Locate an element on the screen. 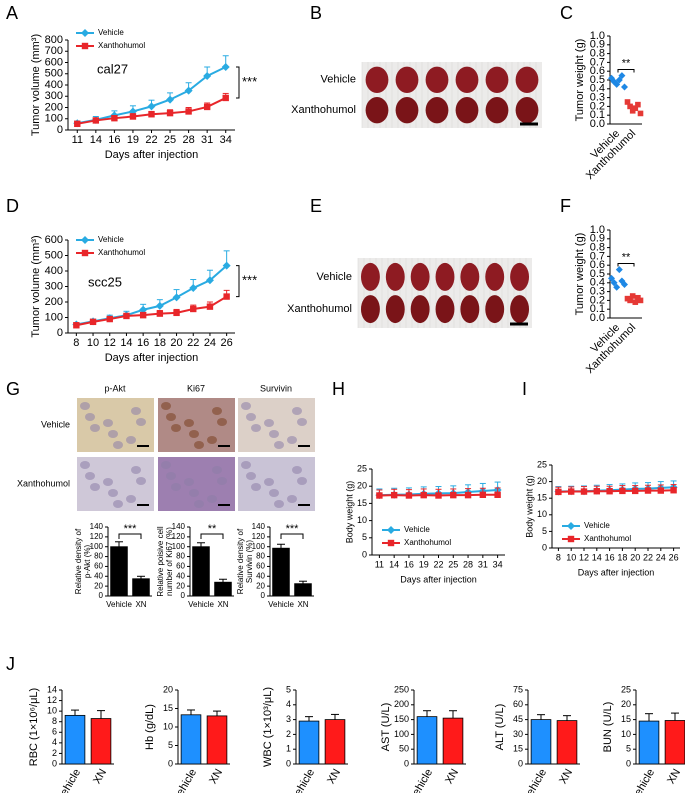 Image resolution: width=685 pixels, height=793 pixels. x-tick-label: 34 is located at coordinates (498, 564).